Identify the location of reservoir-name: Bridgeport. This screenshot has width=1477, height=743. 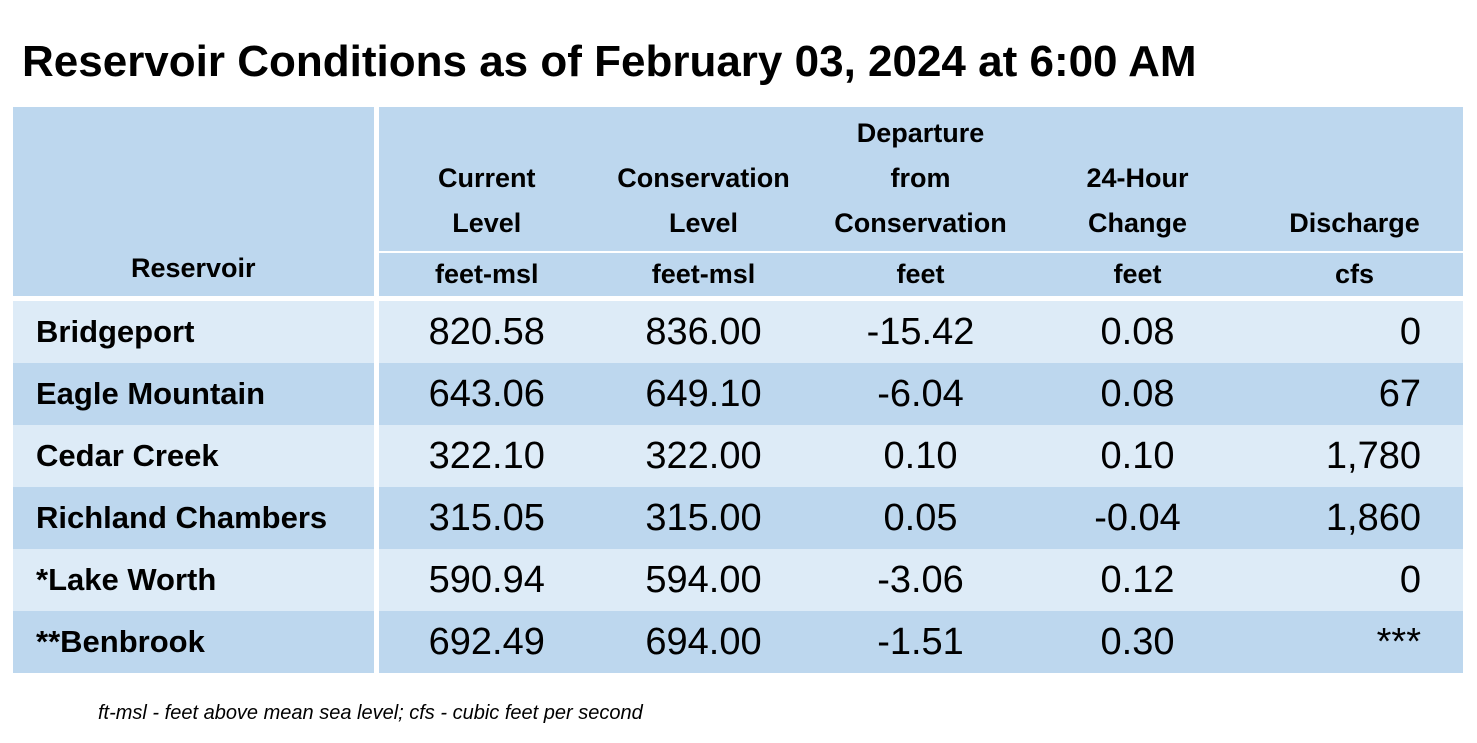
(196, 330).